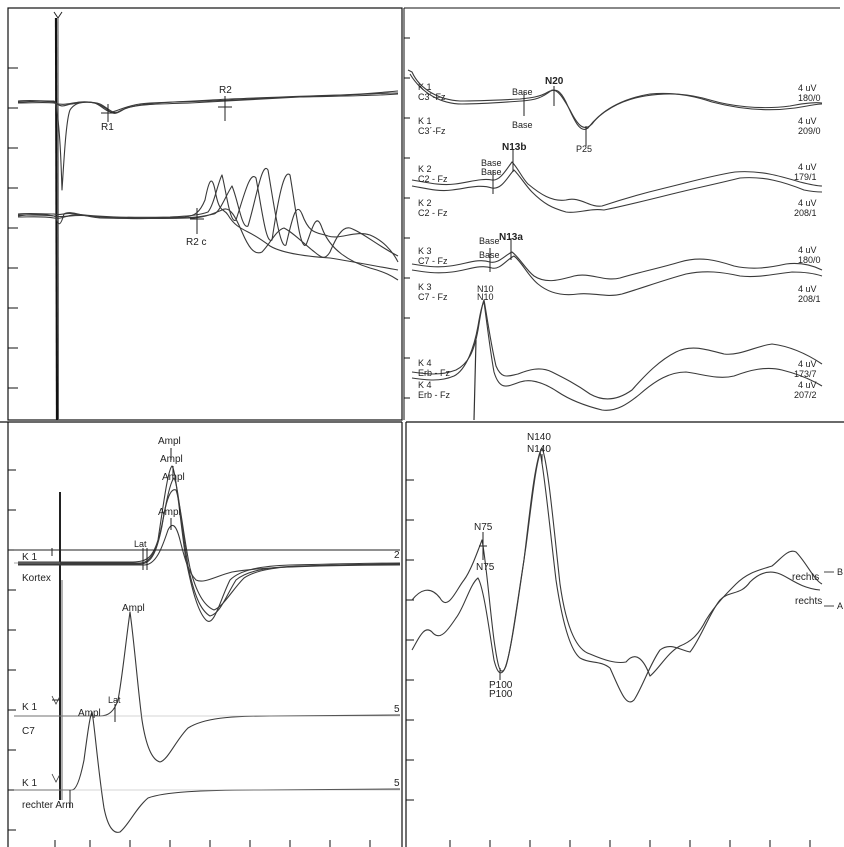 The image size is (844, 847). What do you see at coordinates (207, 772) in the screenshot?
I see `arm-trace` at bounding box center [207, 772].